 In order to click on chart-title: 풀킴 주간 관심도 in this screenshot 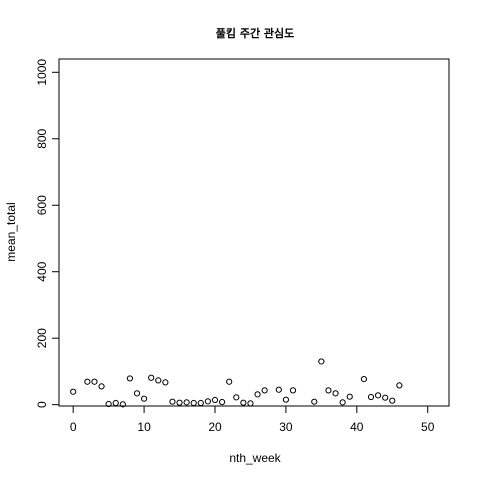, I will do `click(255, 33)`.